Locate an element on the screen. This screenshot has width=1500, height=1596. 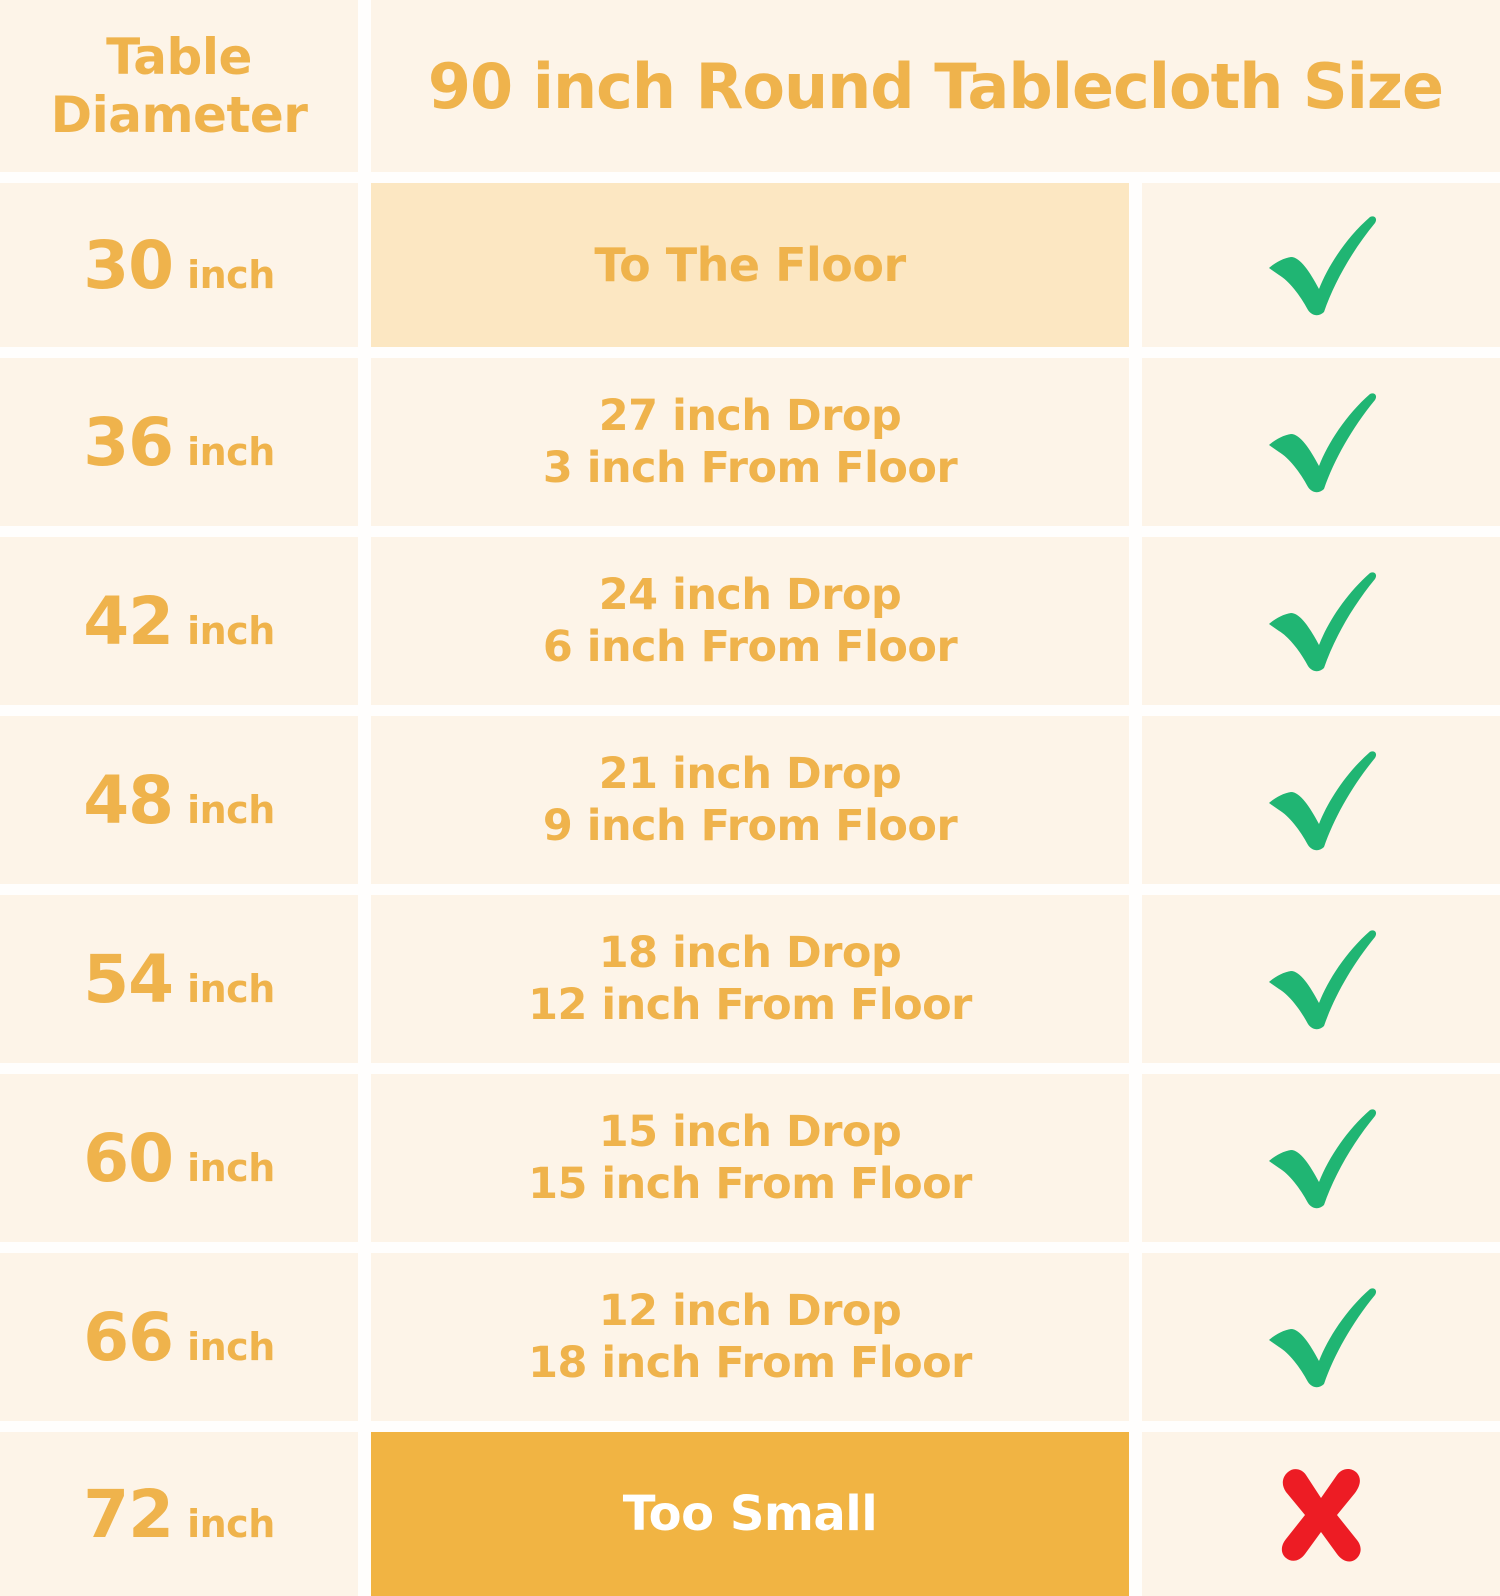
size-description-line1: 24 inch Drop is located at coordinates (750, 594).